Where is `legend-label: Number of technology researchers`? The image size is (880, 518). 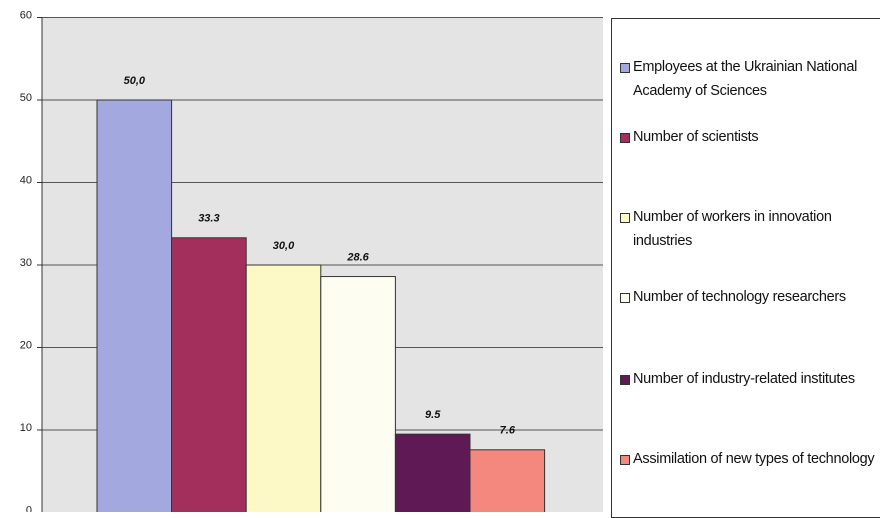 legend-label: Number of technology researchers is located at coordinates (739, 297).